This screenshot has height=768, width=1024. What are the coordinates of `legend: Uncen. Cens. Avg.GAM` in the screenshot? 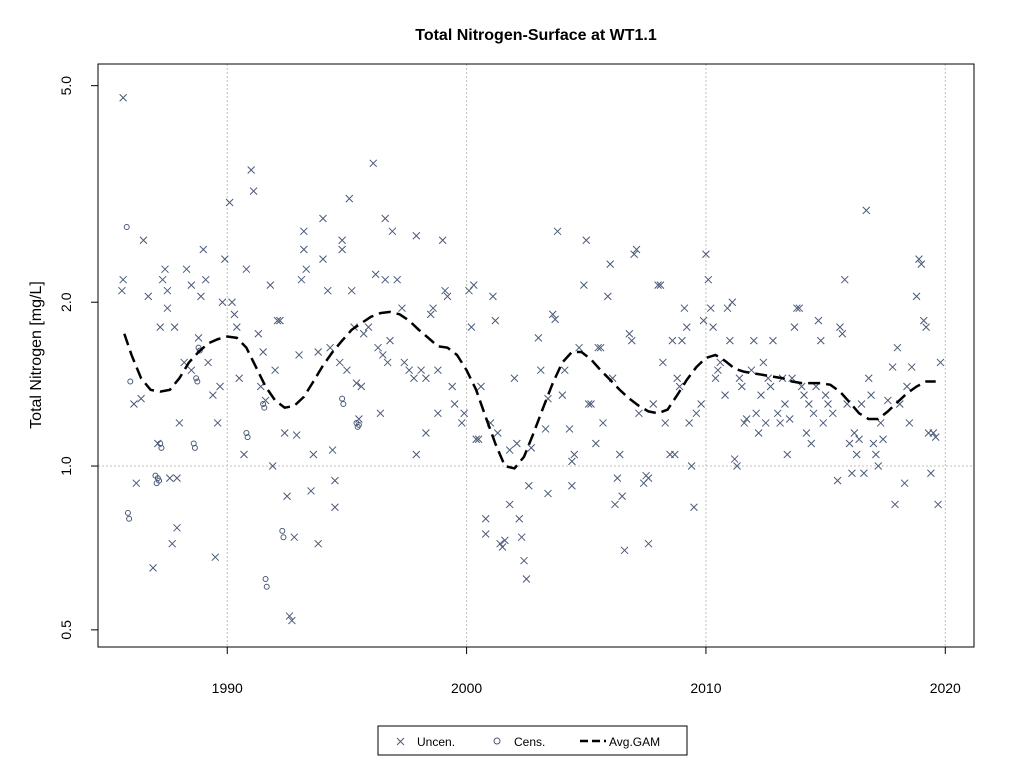 It's located at (532, 740).